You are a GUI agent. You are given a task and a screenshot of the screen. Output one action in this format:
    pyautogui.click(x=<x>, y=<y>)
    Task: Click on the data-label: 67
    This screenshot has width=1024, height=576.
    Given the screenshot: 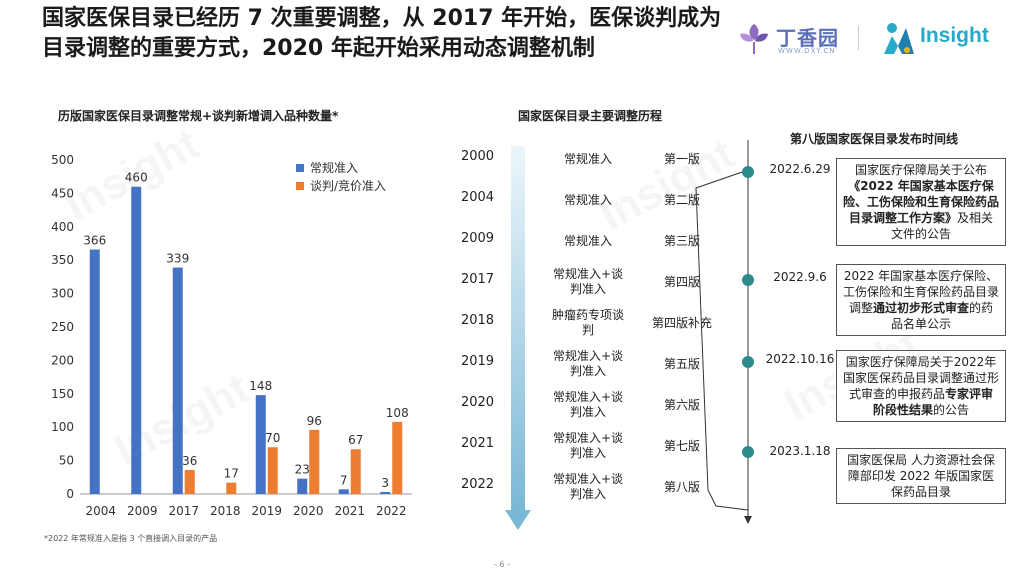 What is the action you would take?
    pyautogui.click(x=355, y=440)
    